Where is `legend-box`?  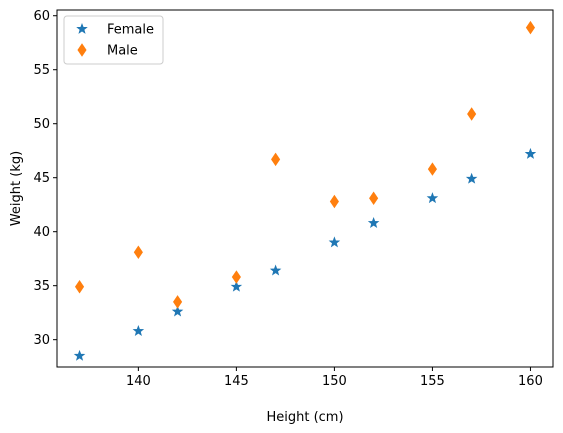 legend-box is located at coordinates (113, 40).